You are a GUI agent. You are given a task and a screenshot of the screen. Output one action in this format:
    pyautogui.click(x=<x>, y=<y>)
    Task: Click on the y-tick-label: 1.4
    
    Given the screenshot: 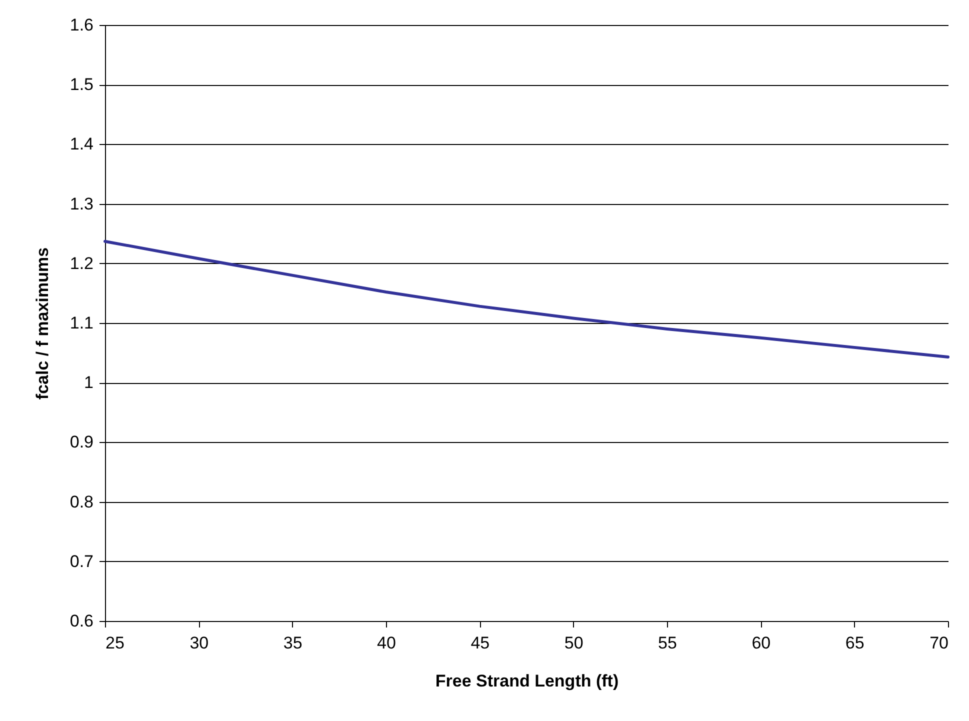 What is the action you would take?
    pyautogui.click(x=82, y=144)
    